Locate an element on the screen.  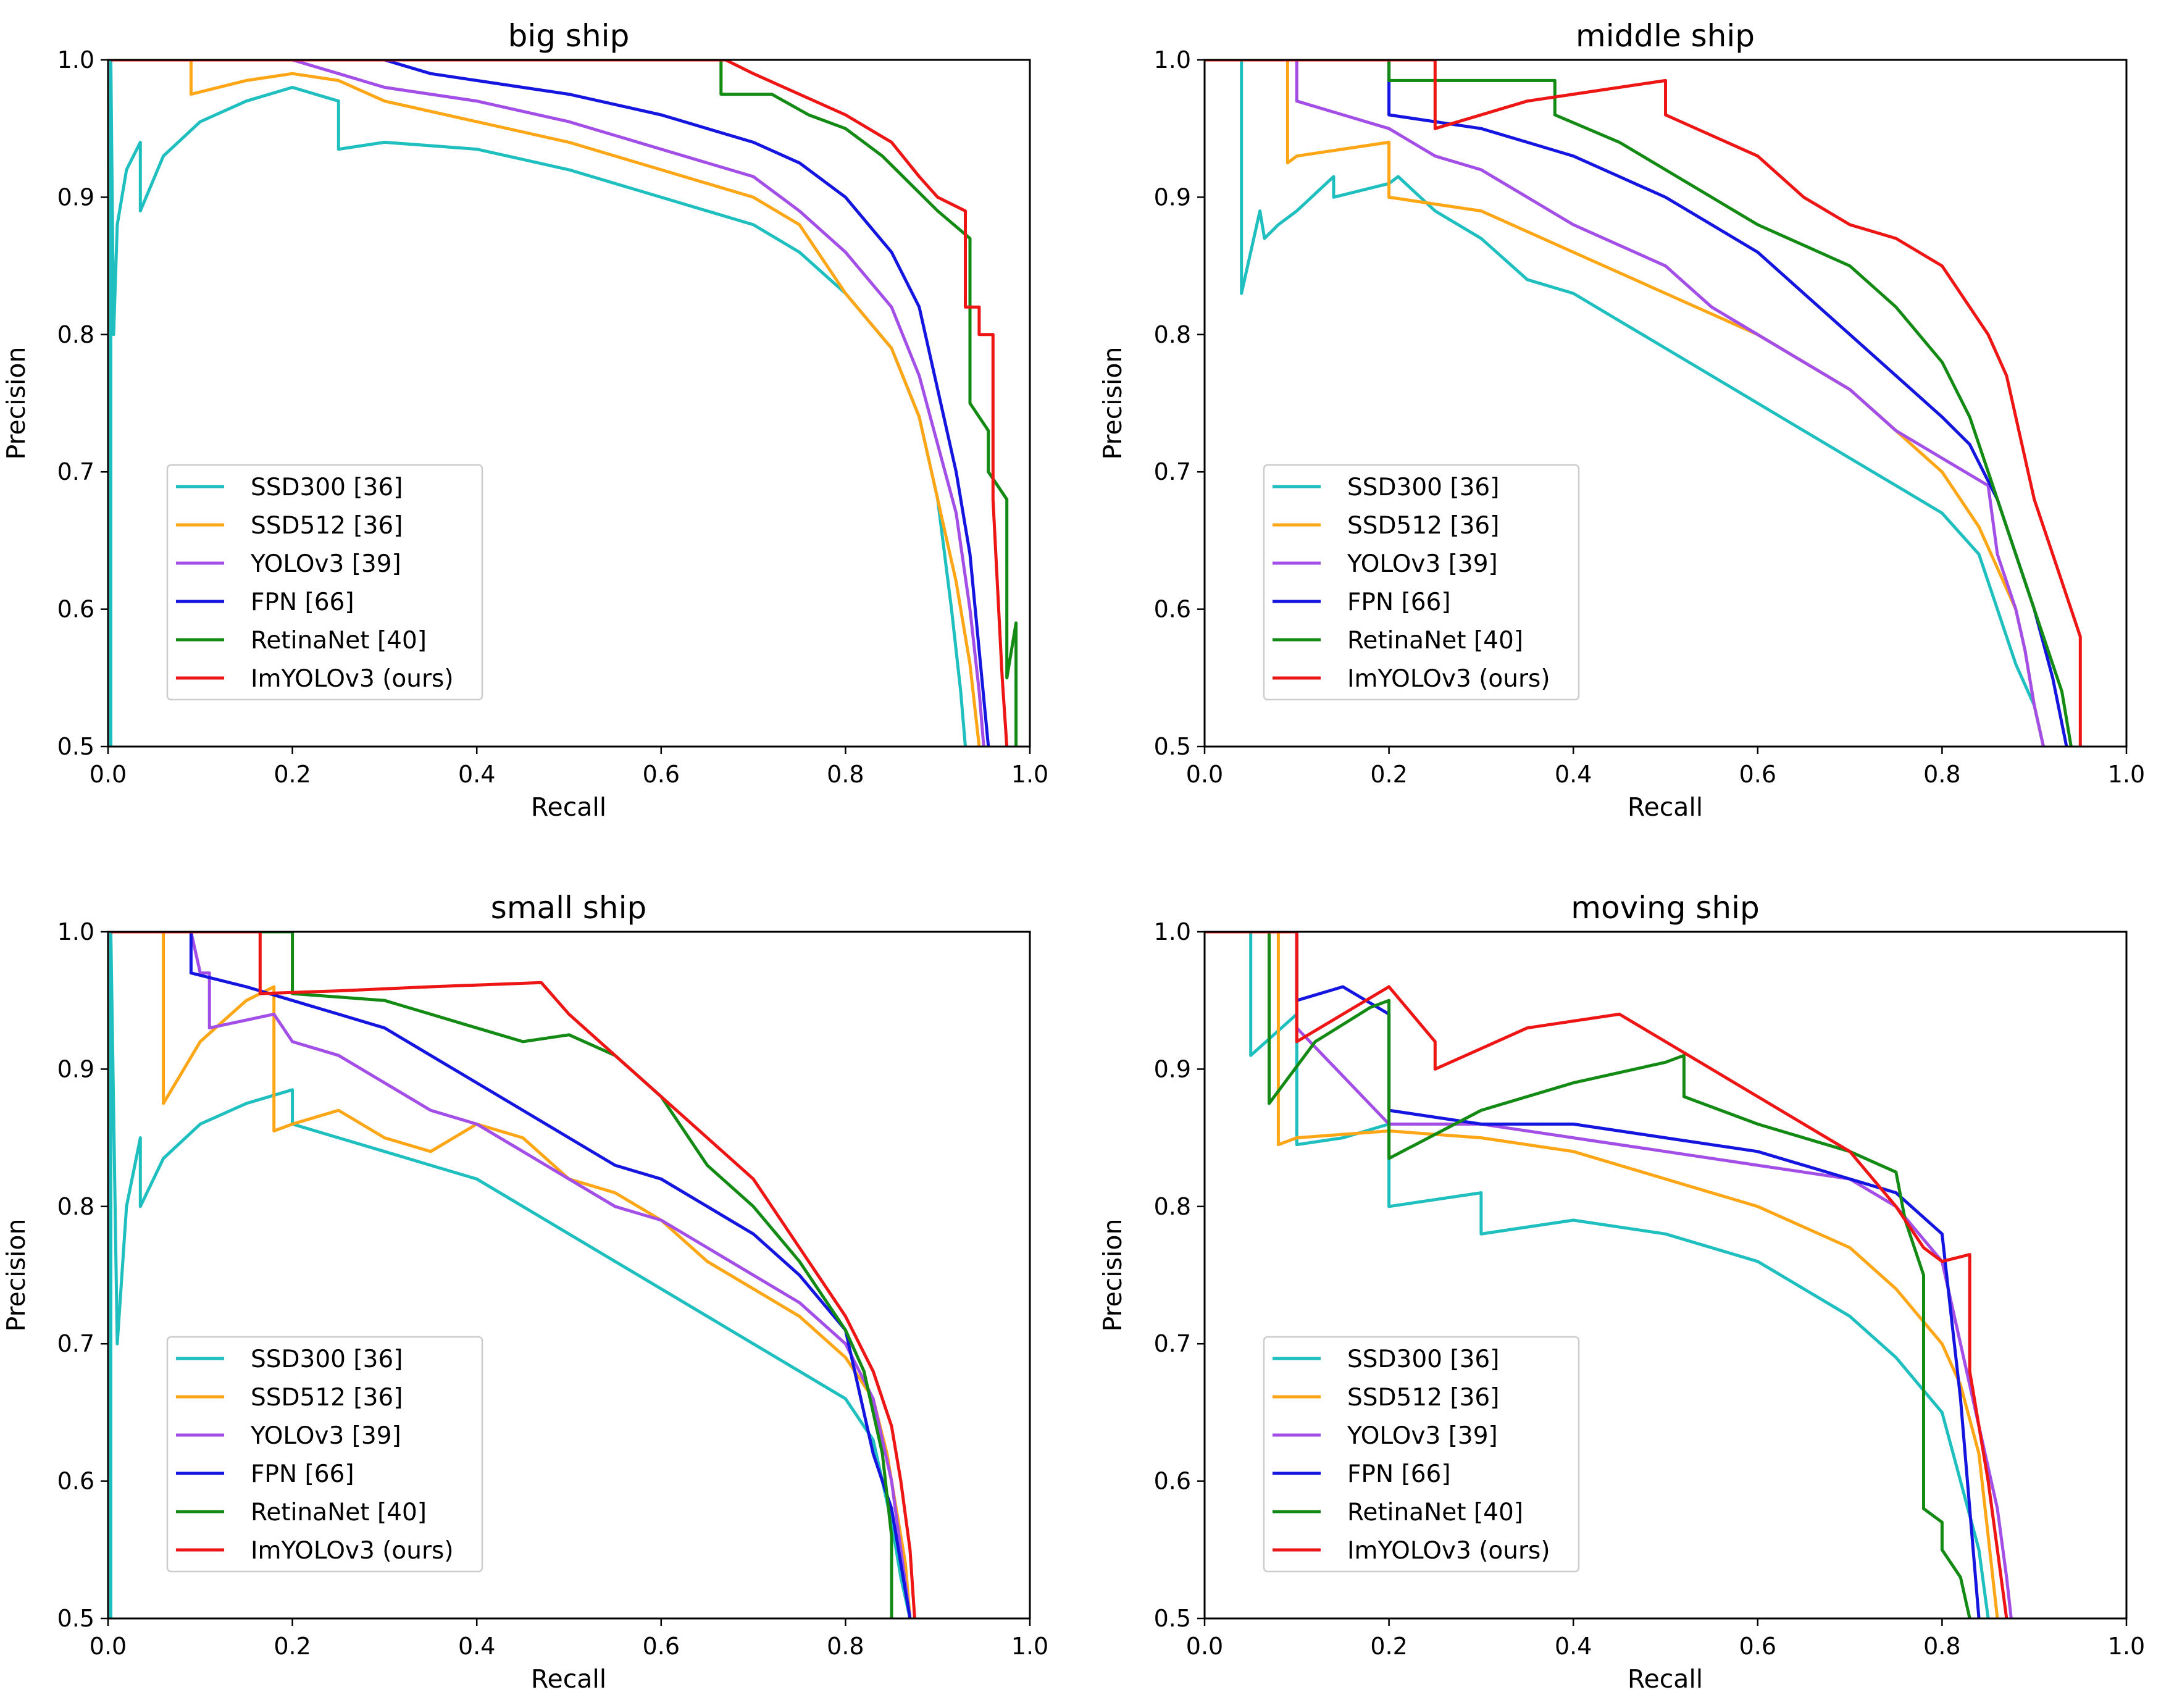
panel-title: big ship is located at coordinates (569, 36).